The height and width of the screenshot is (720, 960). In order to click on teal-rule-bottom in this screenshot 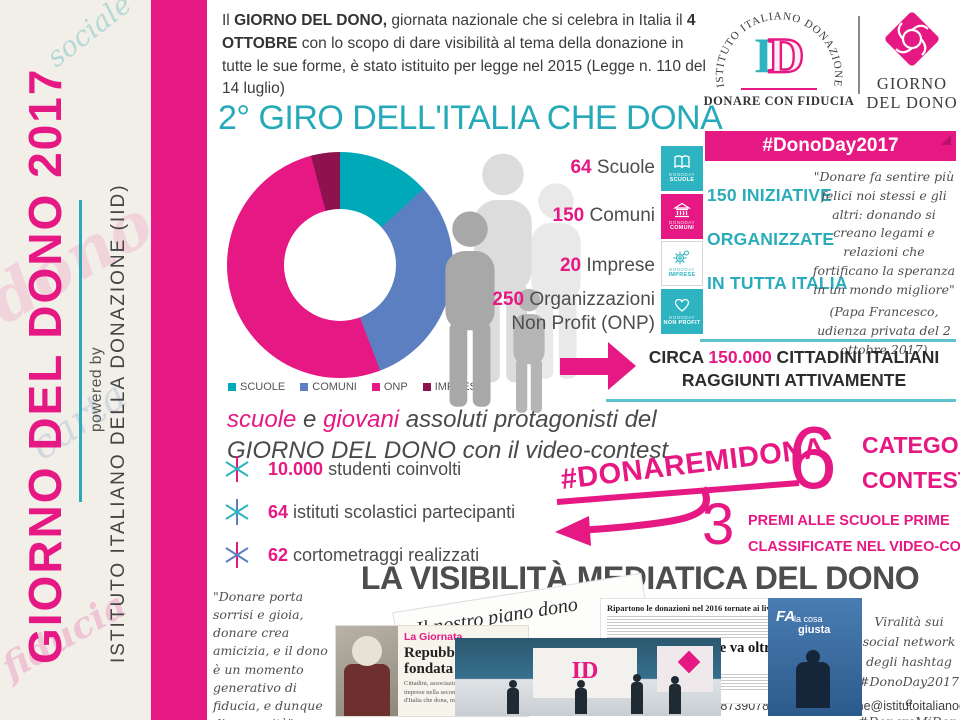, I will do `click(781, 400)`.